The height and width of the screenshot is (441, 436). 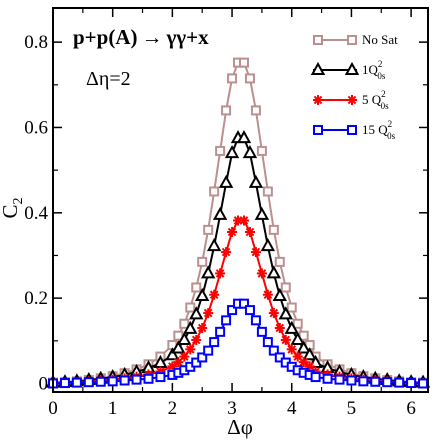 What do you see at coordinates (348, 70) in the screenshot?
I see `legend-entry: 1Q2 0s` at bounding box center [348, 70].